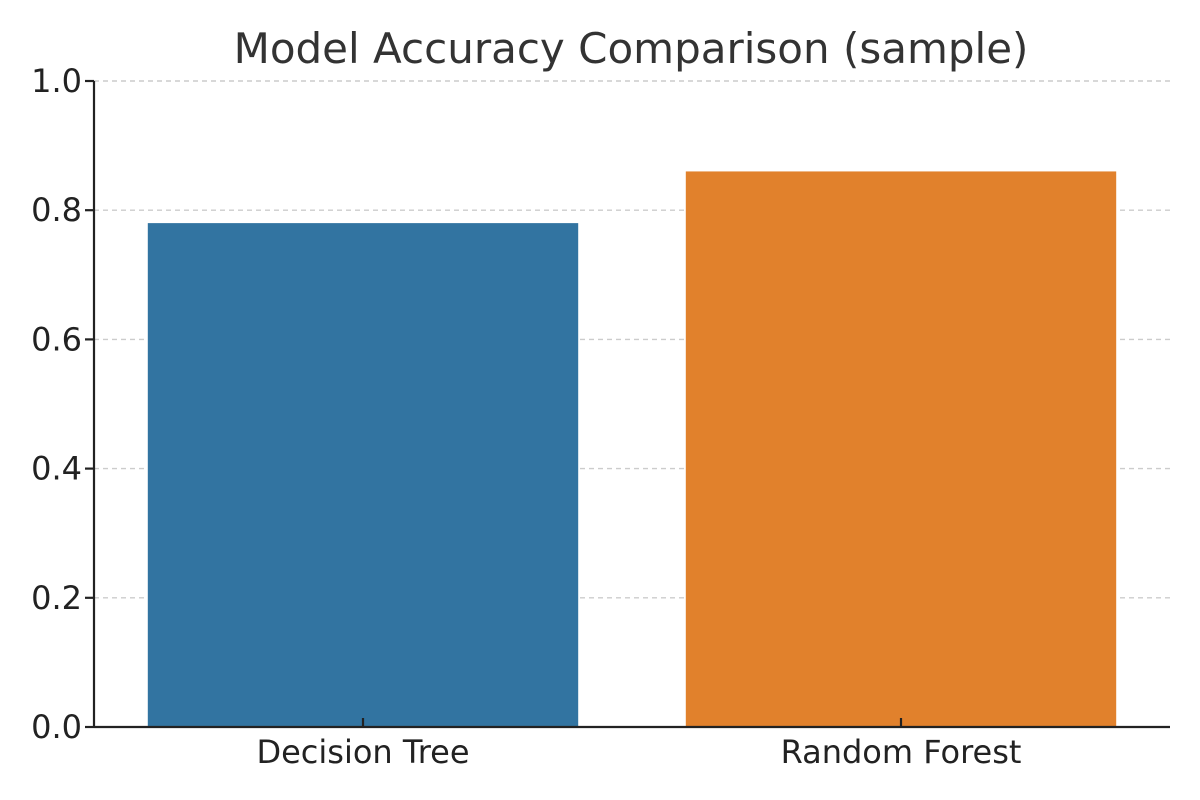 The image size is (1200, 800). Describe the element at coordinates (56, 727) in the screenshot. I see `y-tick-label-0: 0.0` at that location.